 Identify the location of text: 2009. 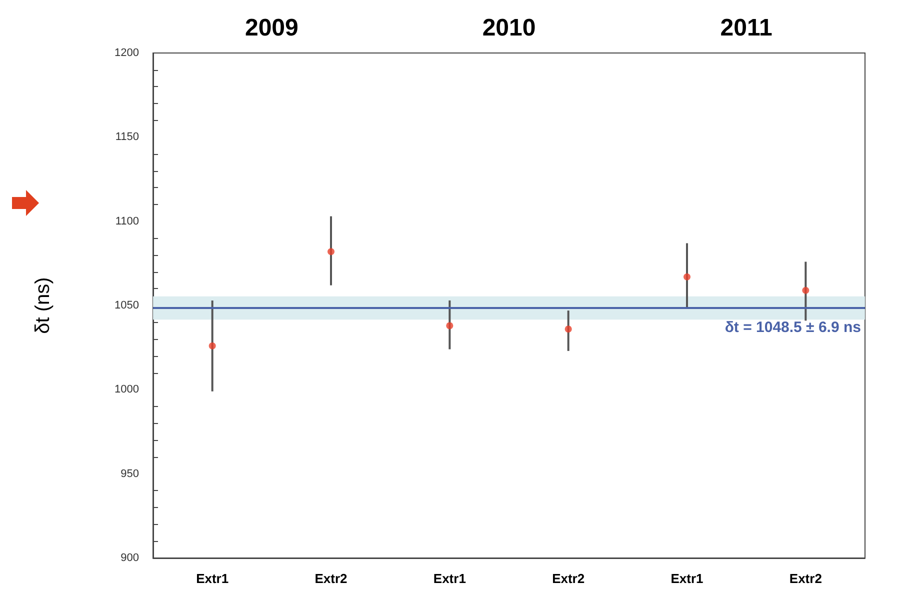
(271, 28).